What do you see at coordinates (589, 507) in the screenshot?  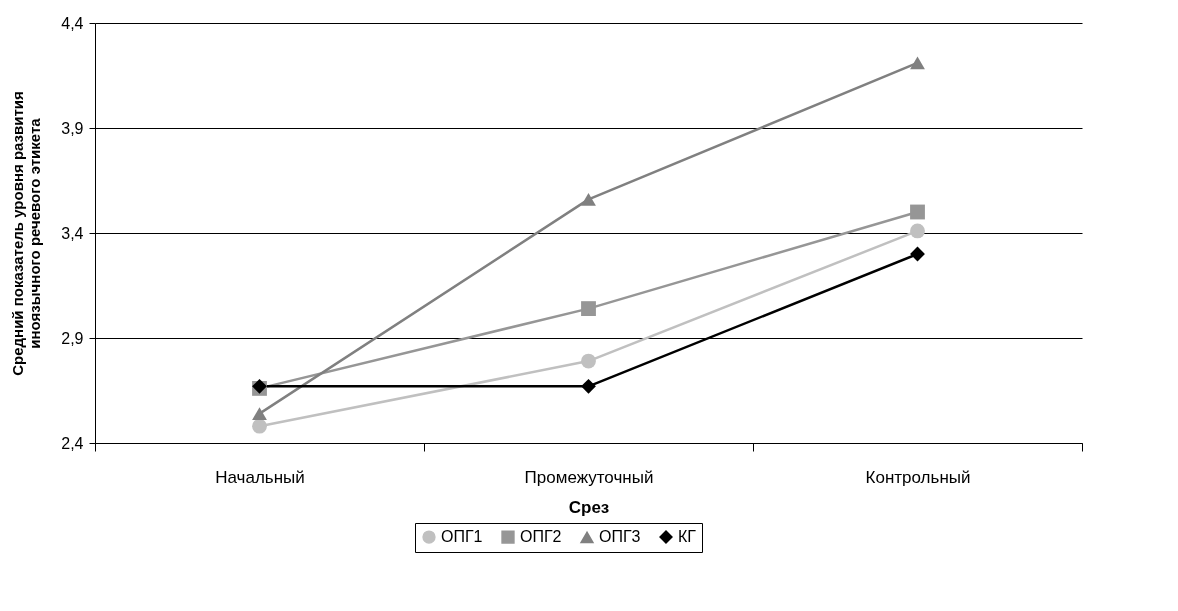 I see `x-axis-title: Срез` at bounding box center [589, 507].